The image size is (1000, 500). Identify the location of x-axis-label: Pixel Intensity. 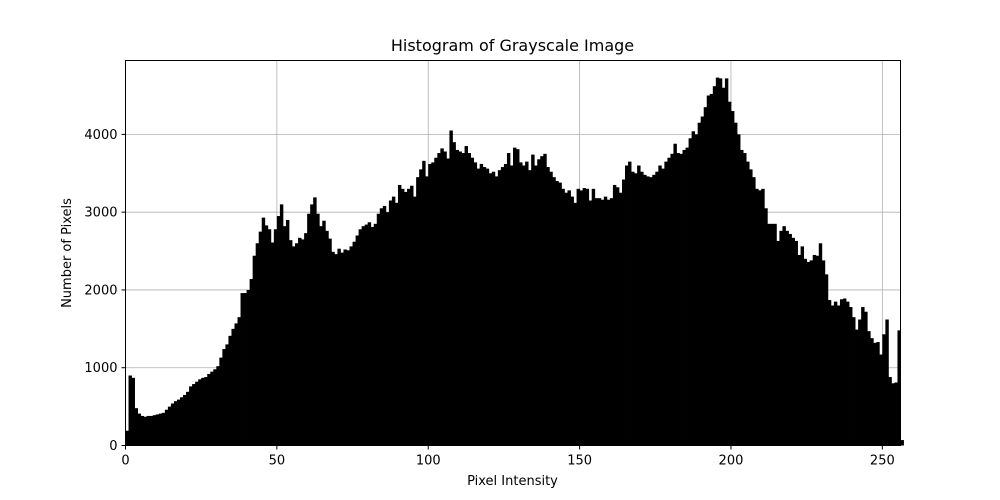
(512, 481).